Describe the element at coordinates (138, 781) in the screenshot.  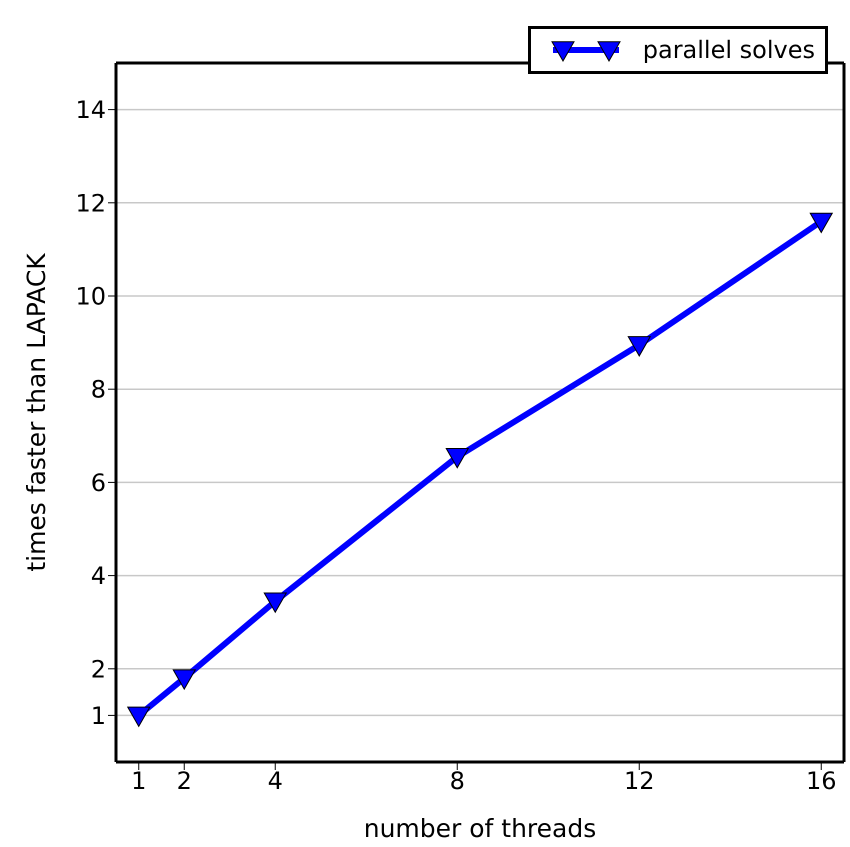
I see `x-tick-label: 1` at that location.